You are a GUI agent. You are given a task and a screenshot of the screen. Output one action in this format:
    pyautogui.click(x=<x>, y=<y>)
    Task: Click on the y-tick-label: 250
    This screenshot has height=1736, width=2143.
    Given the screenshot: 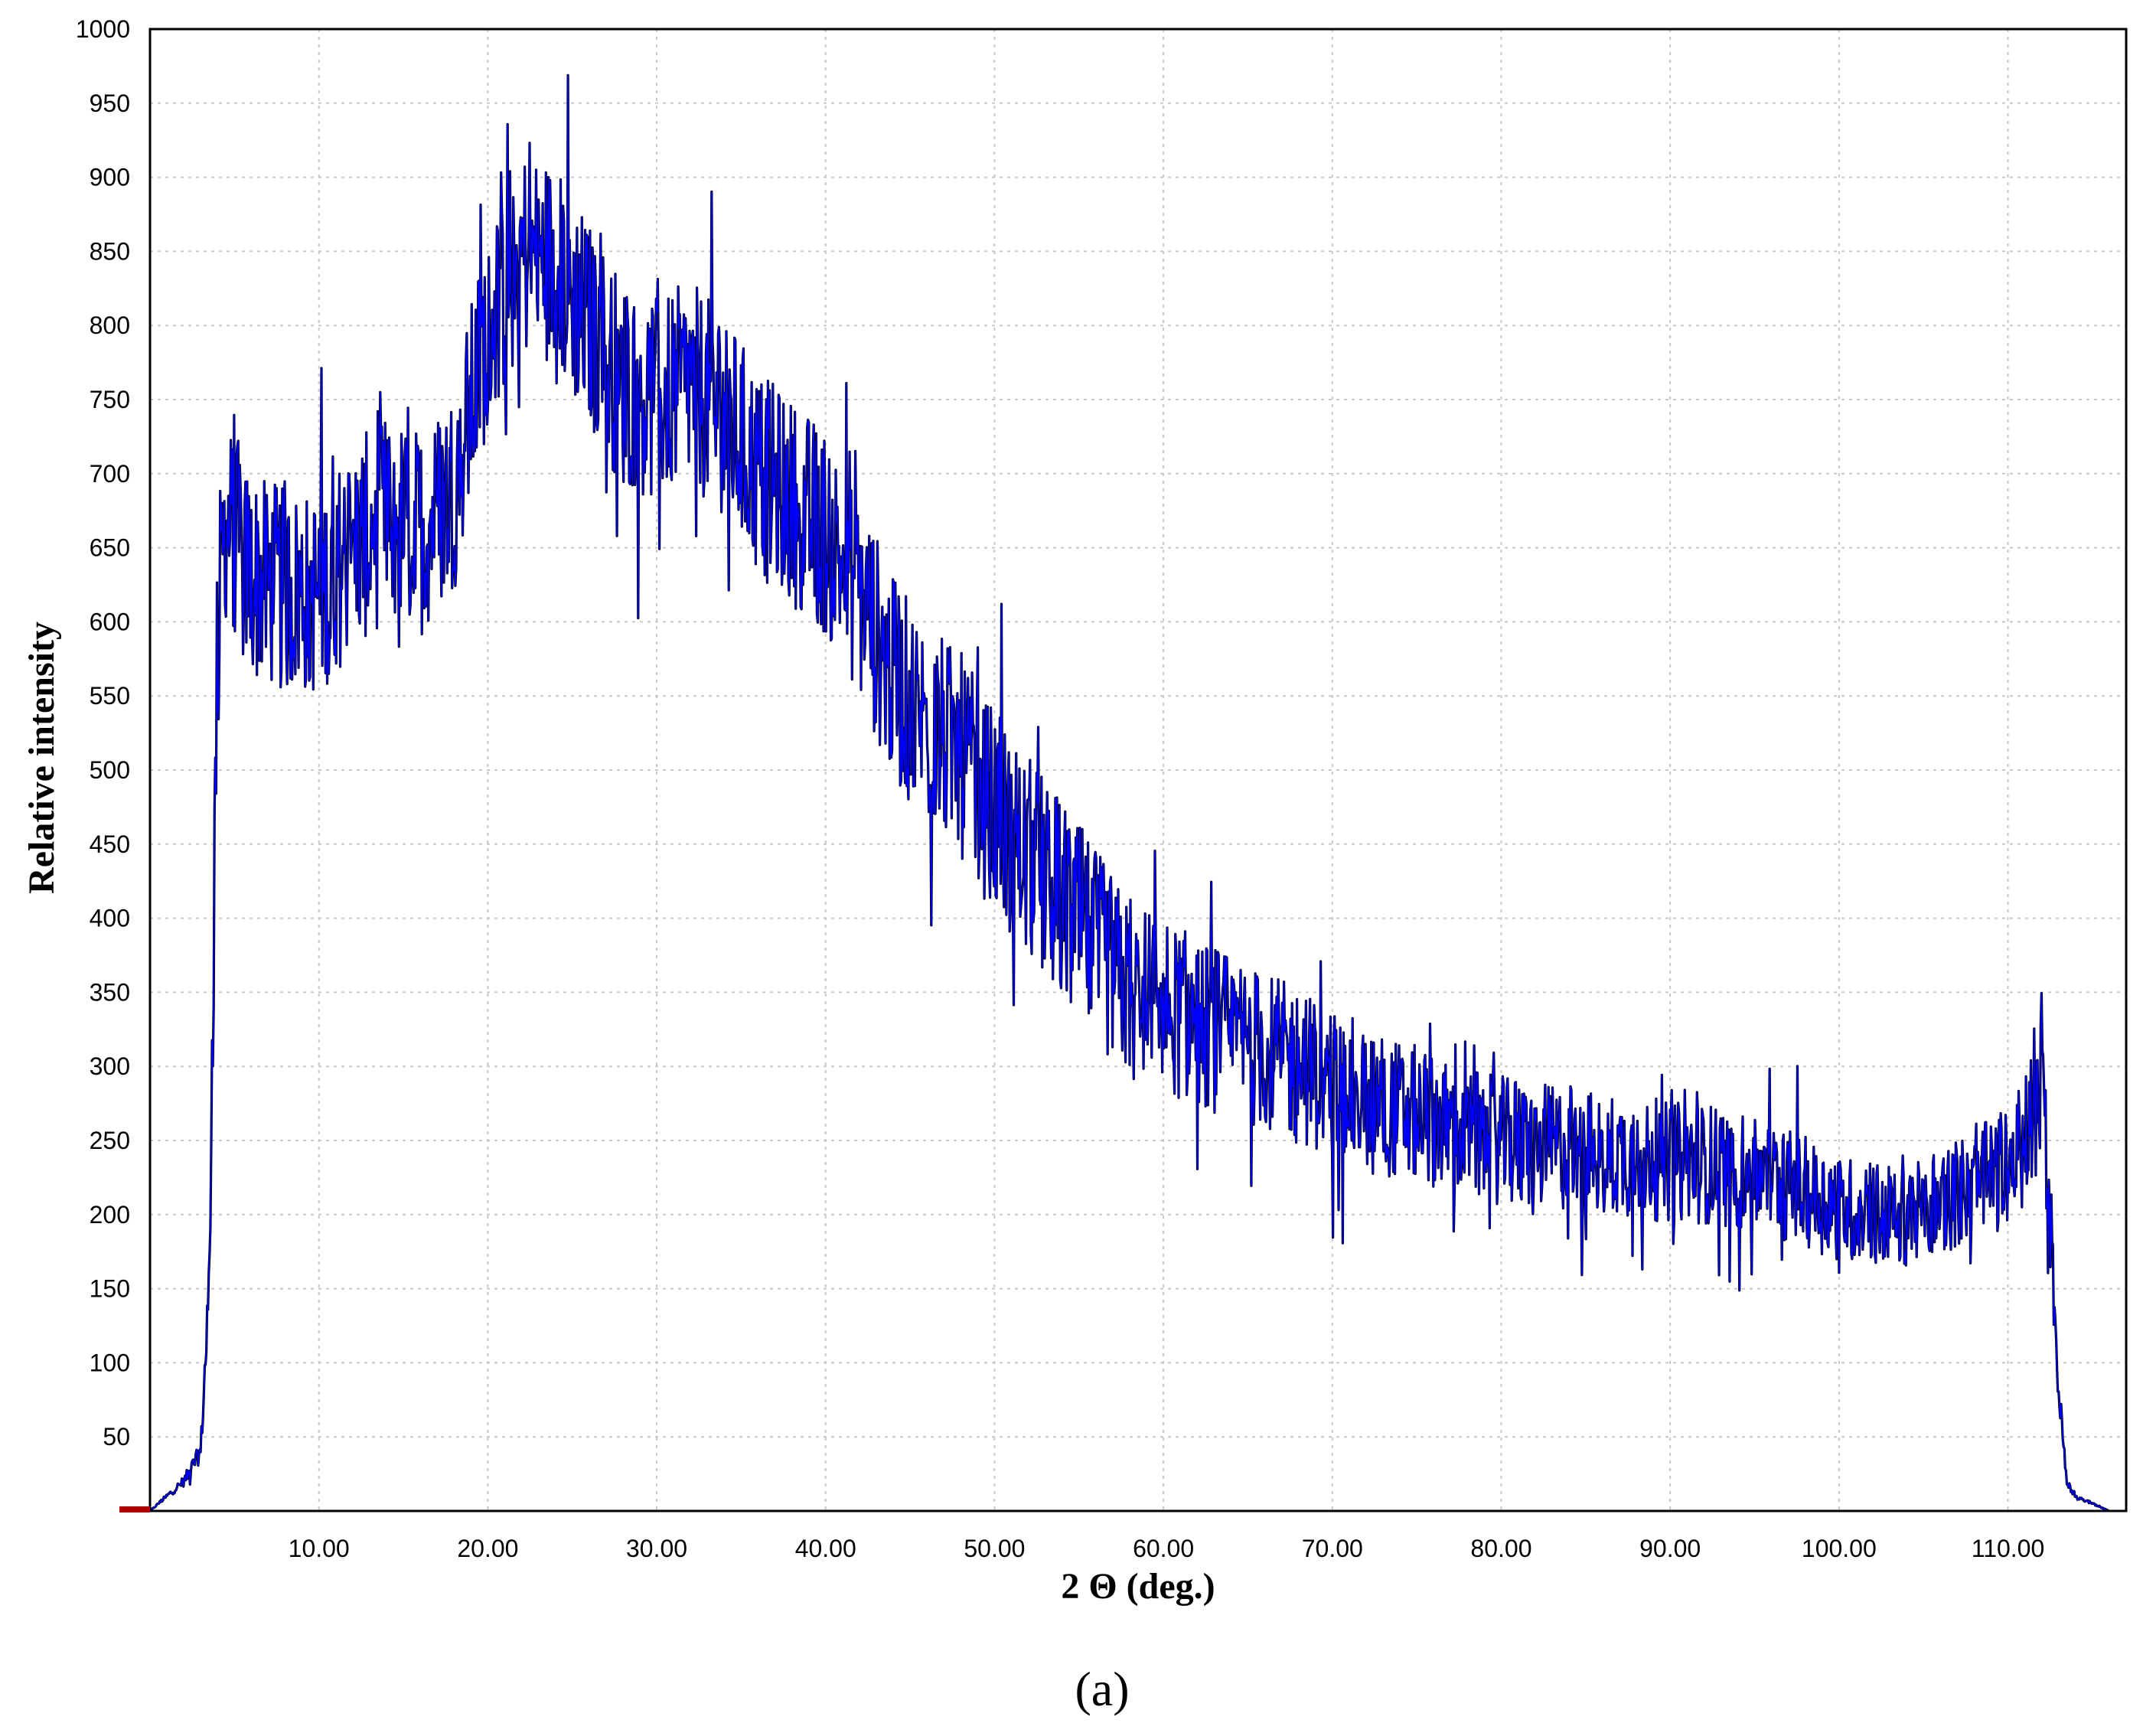 What is the action you would take?
    pyautogui.click(x=110, y=1140)
    